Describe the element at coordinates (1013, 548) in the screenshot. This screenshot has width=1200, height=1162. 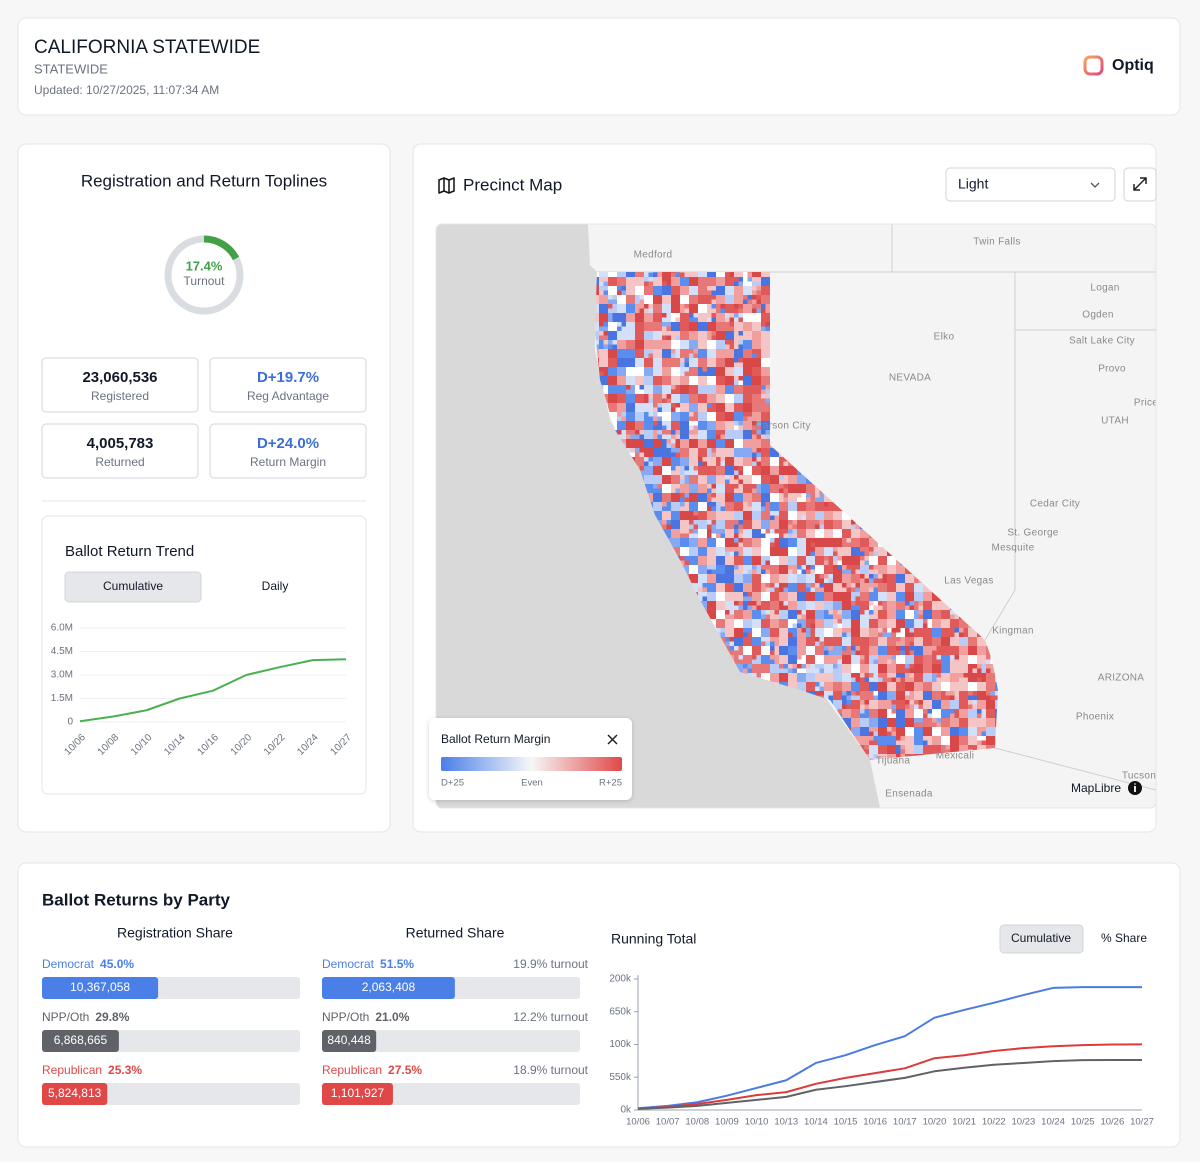
I see `place-label: Mesquite` at that location.